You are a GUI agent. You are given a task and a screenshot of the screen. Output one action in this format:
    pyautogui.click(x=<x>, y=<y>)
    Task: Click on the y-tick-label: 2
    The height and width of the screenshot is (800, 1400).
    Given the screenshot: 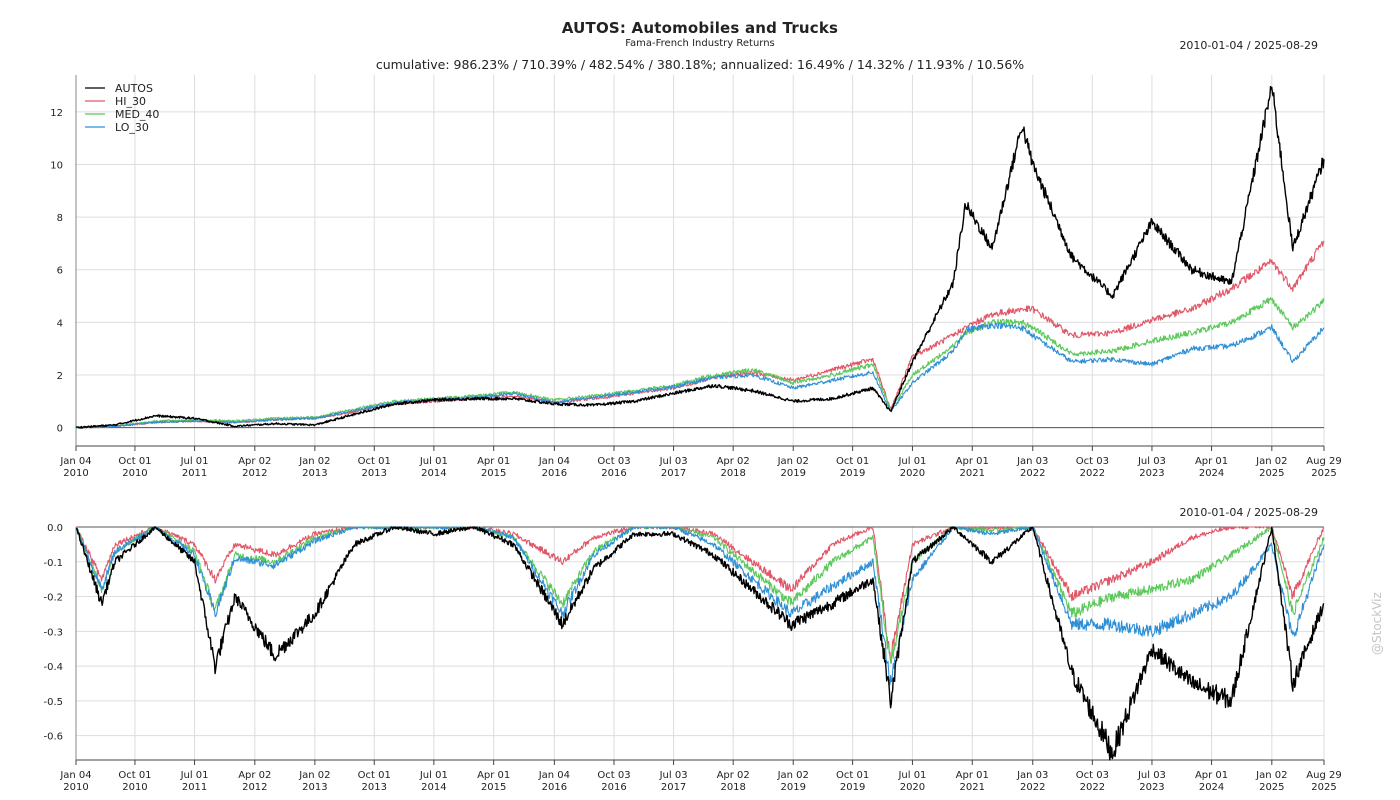 What is the action you would take?
    pyautogui.click(x=60, y=376)
    